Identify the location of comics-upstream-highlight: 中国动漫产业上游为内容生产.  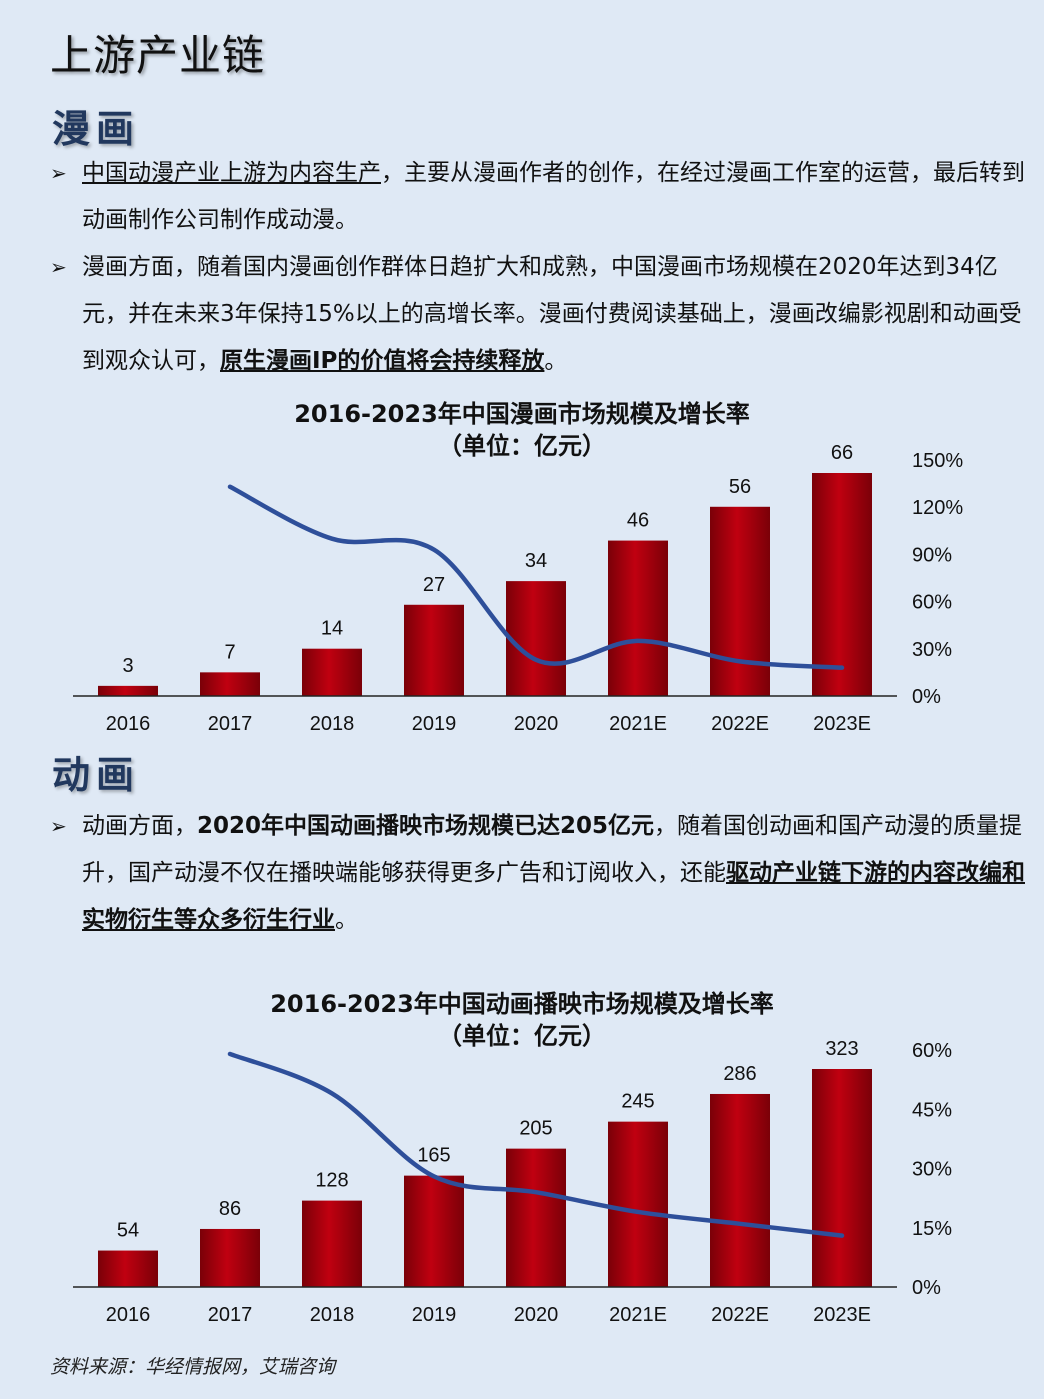
(231, 173).